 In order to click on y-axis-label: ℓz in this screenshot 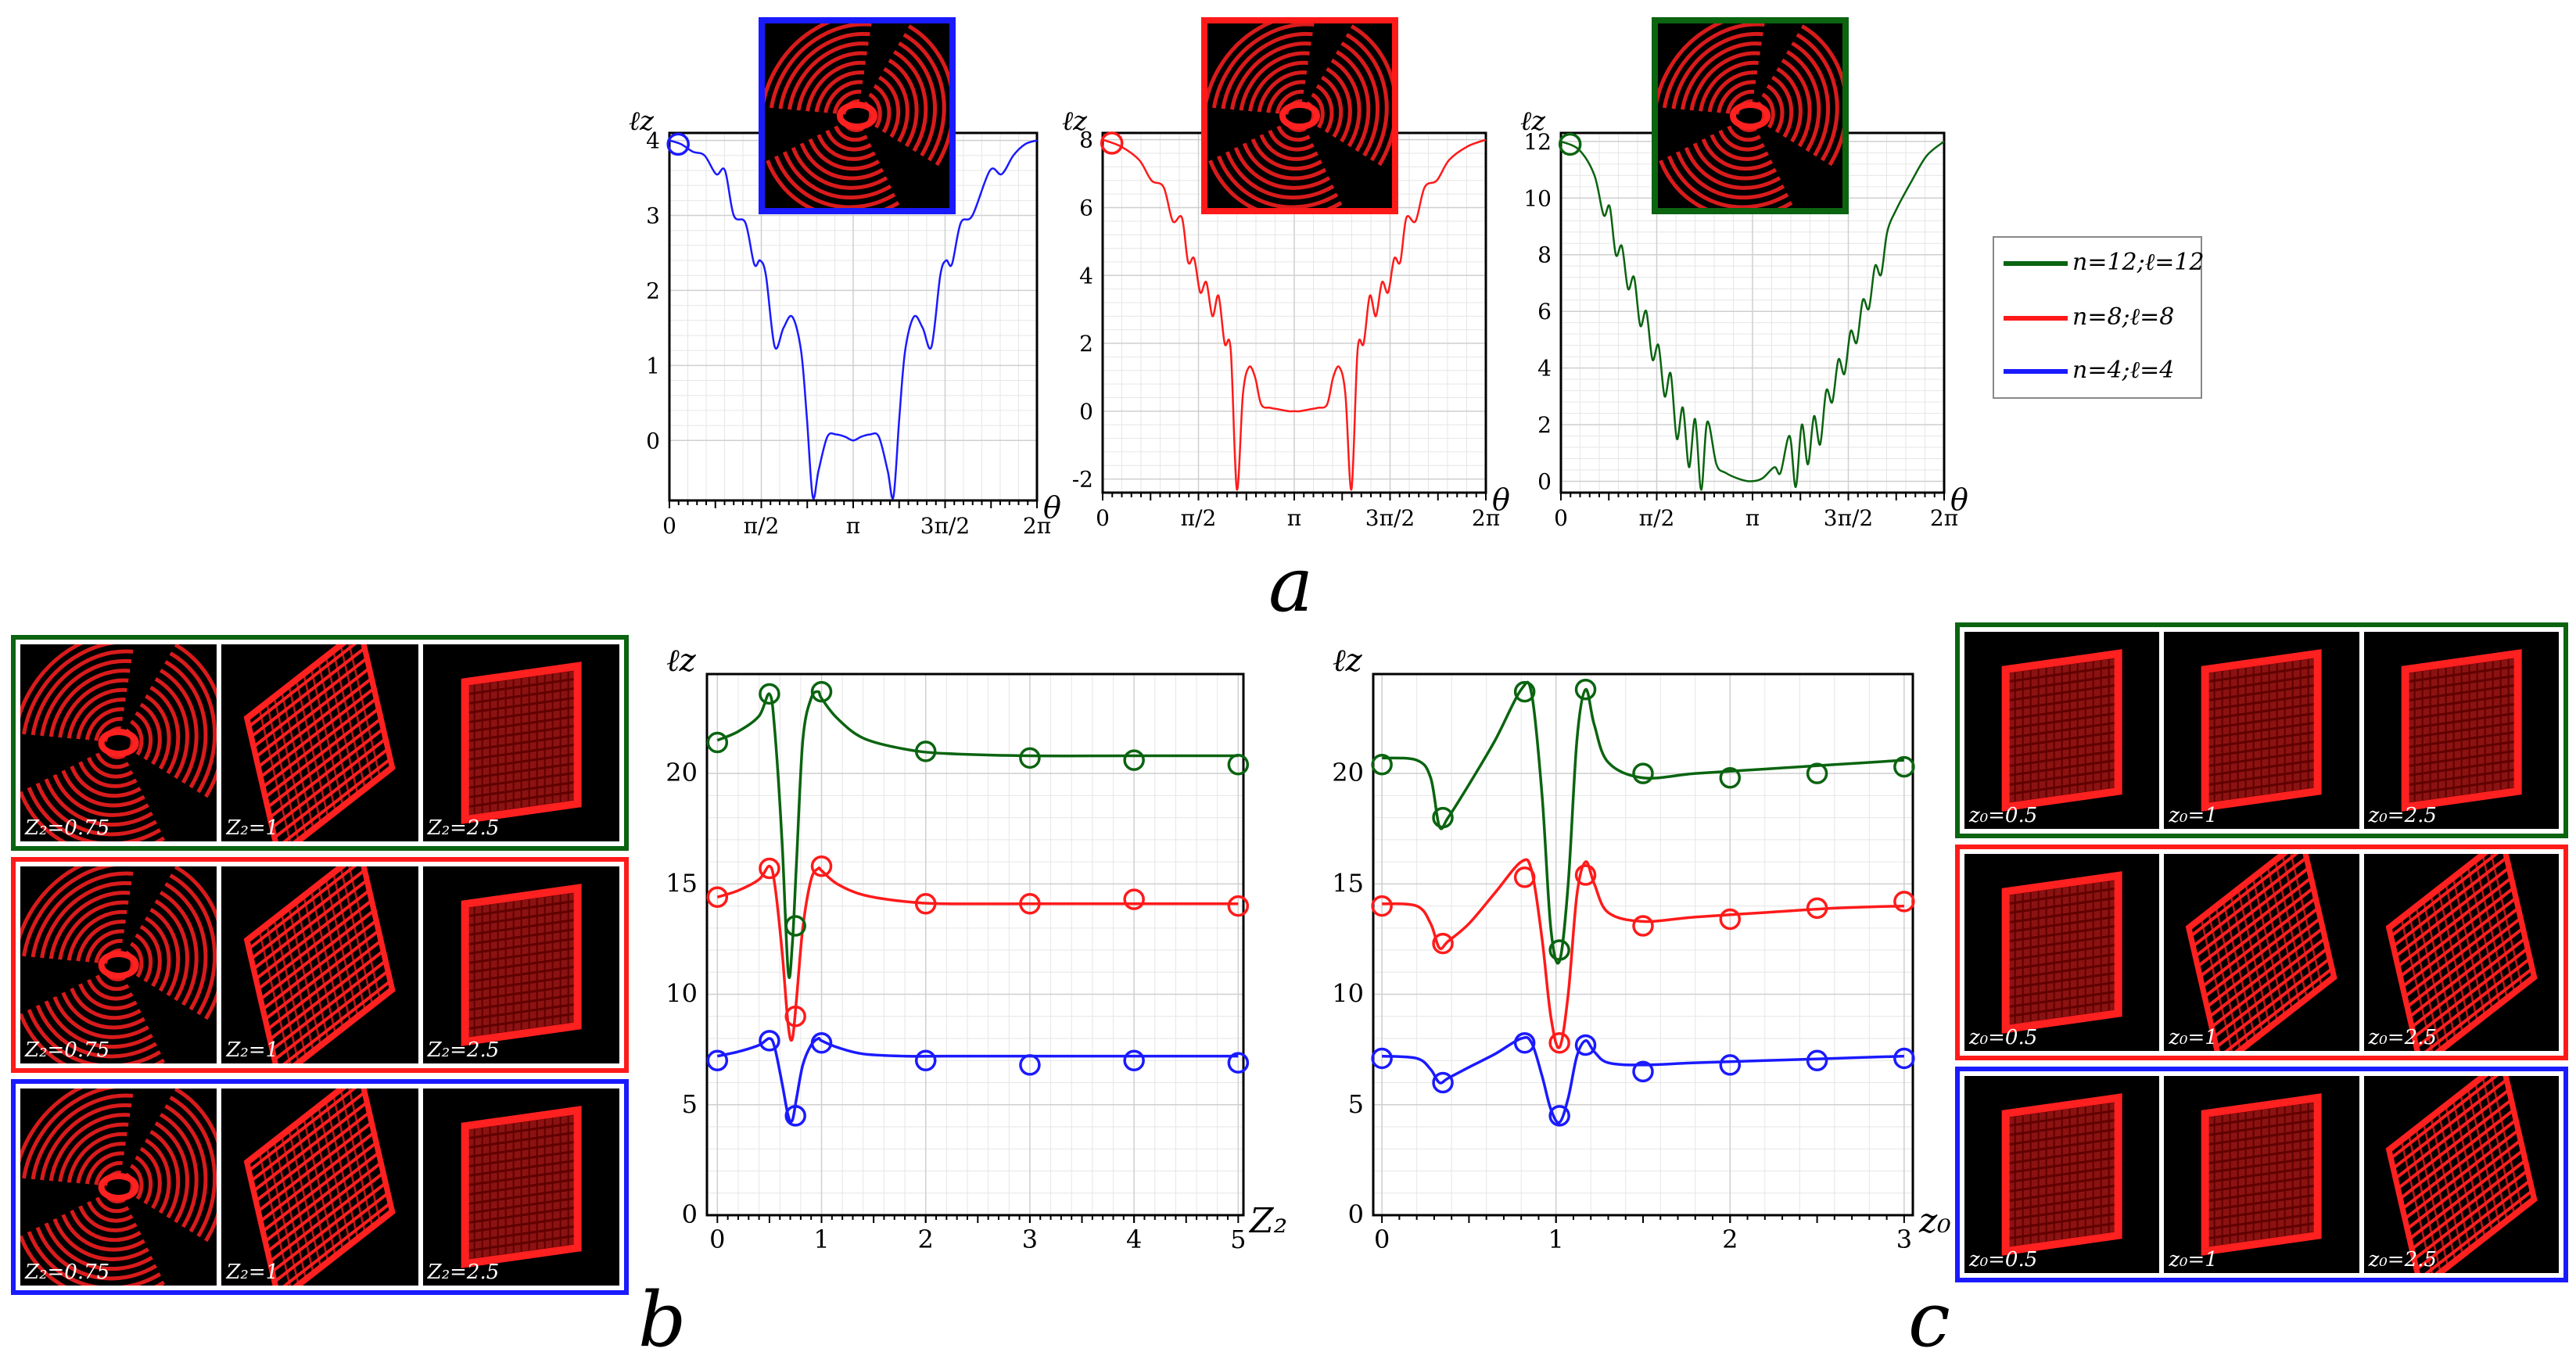, I will do `click(642, 122)`.